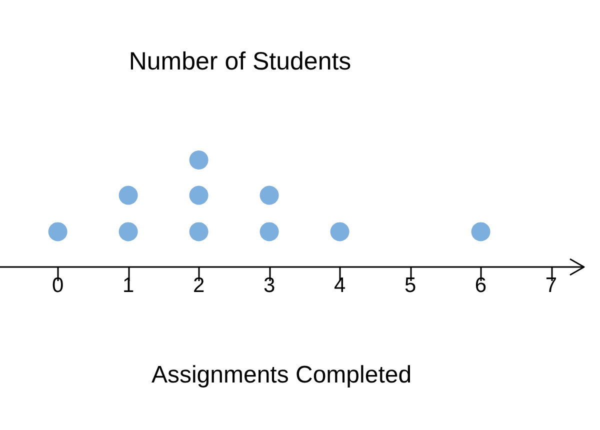 This screenshot has width=600, height=430. I want to click on x-tick-label: 0, so click(58, 285).